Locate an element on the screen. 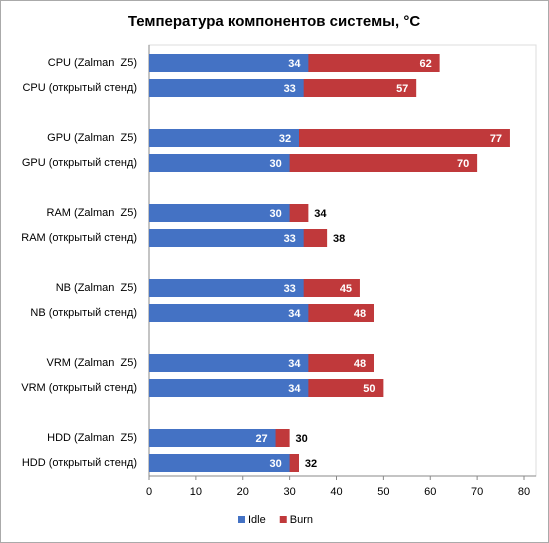 The image size is (549, 543). legend-label: Burn is located at coordinates (301, 520).